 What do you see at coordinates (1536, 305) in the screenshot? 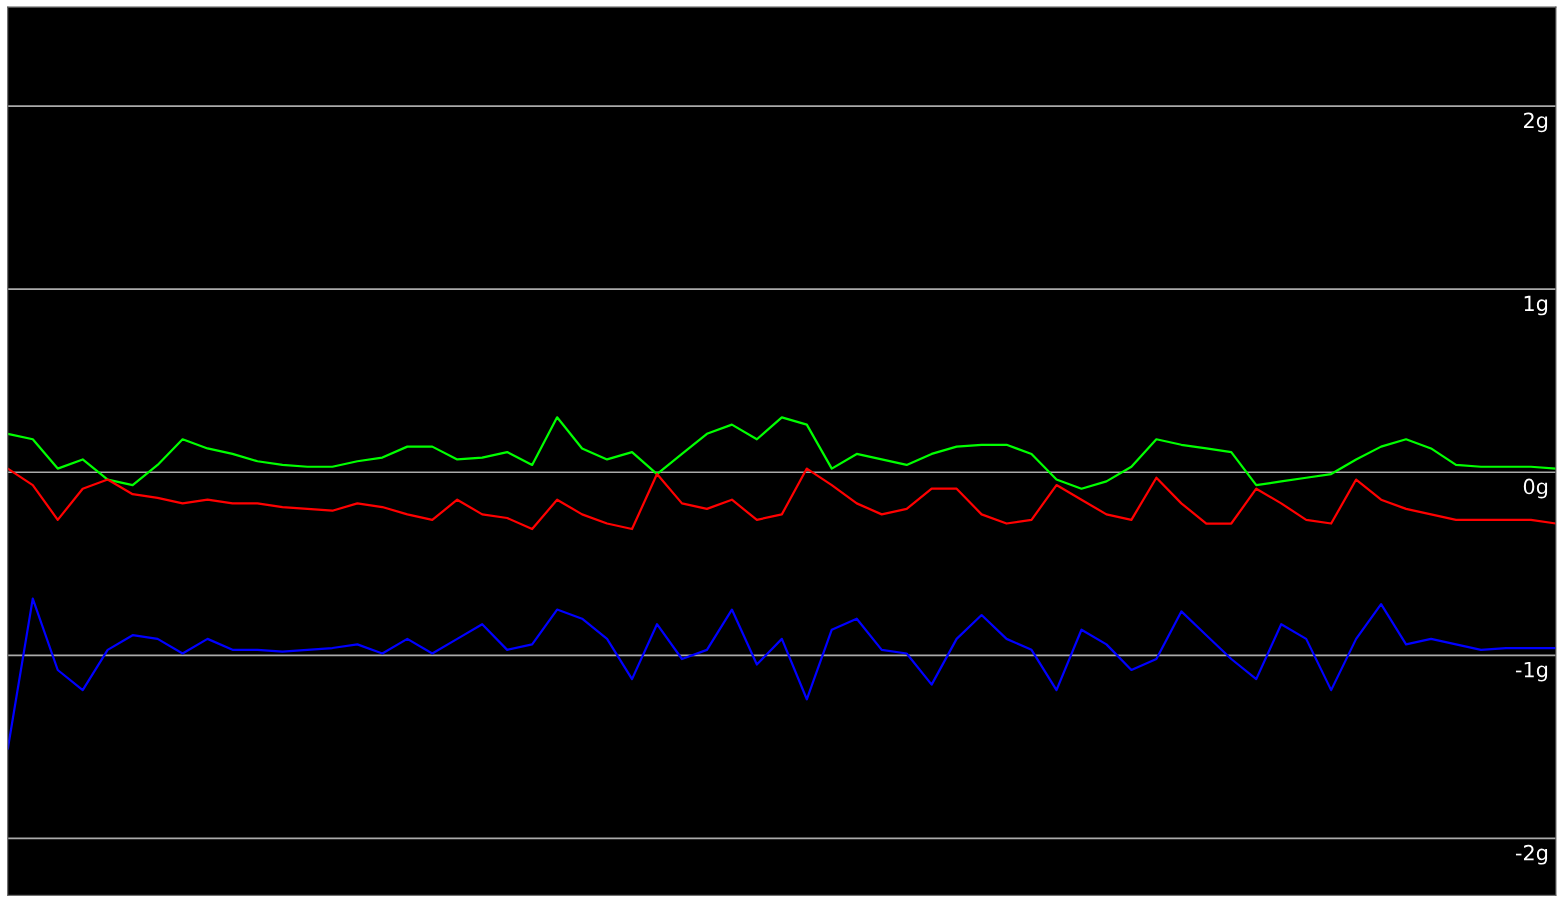
I see `y-tick-label: 1g` at bounding box center [1536, 305].